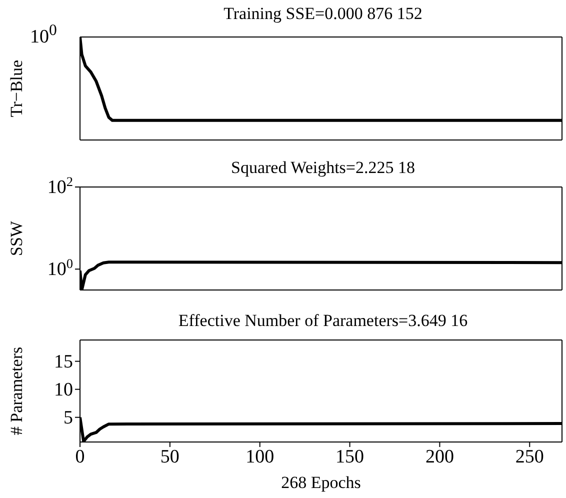 The image size is (566, 498). Describe the element at coordinates (529, 457) in the screenshot. I see `x-tick-label: 250` at that location.